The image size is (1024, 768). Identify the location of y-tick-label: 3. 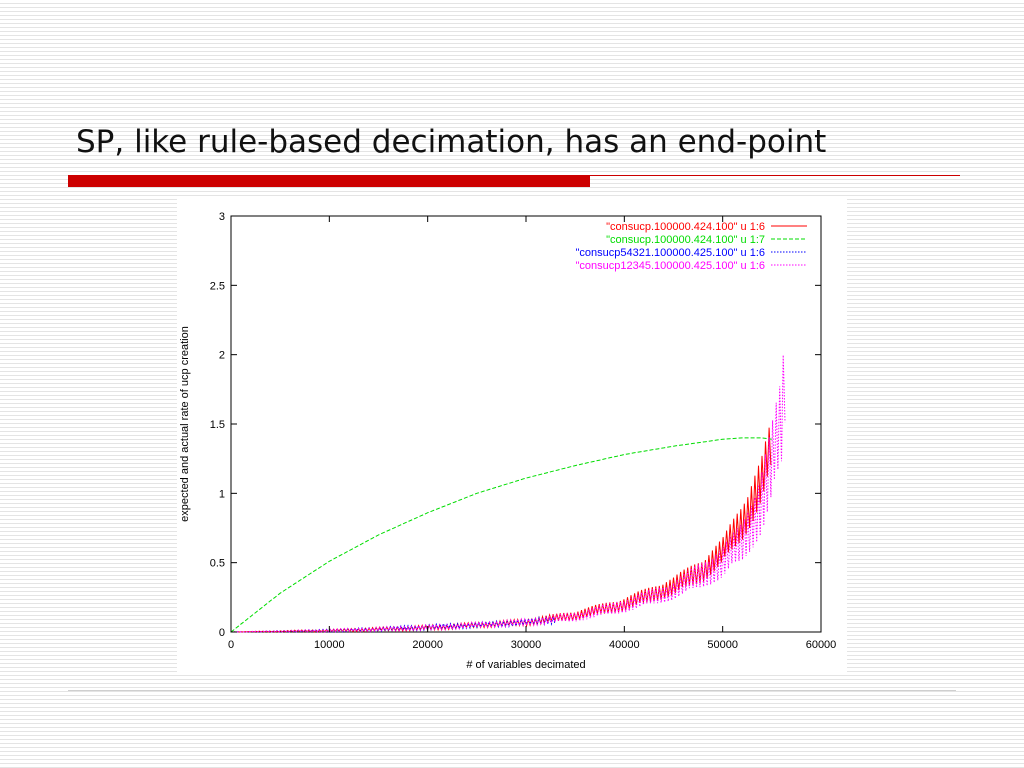
(222, 217).